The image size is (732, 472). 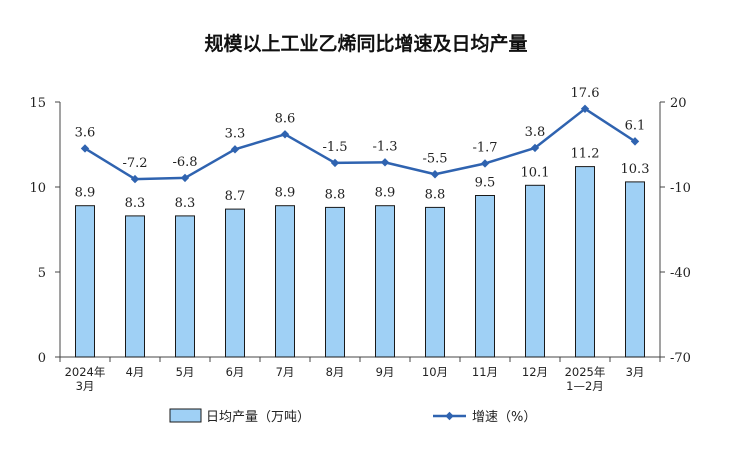 I want to click on bar-value-label: 8.7, so click(x=235, y=196).